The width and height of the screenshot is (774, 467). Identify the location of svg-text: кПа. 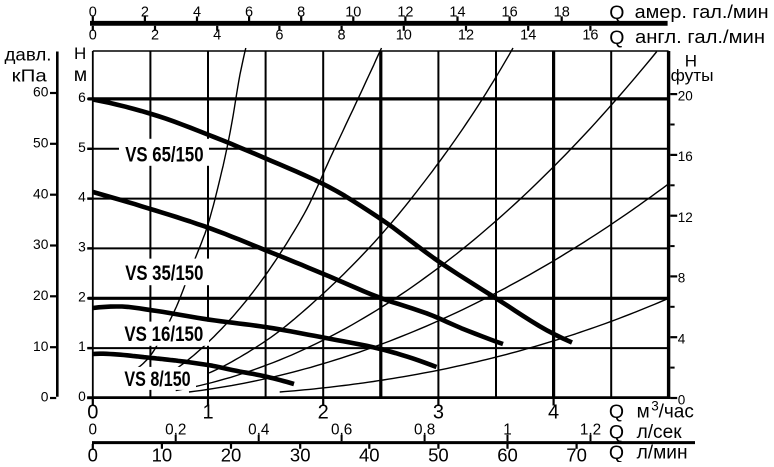
(29, 75).